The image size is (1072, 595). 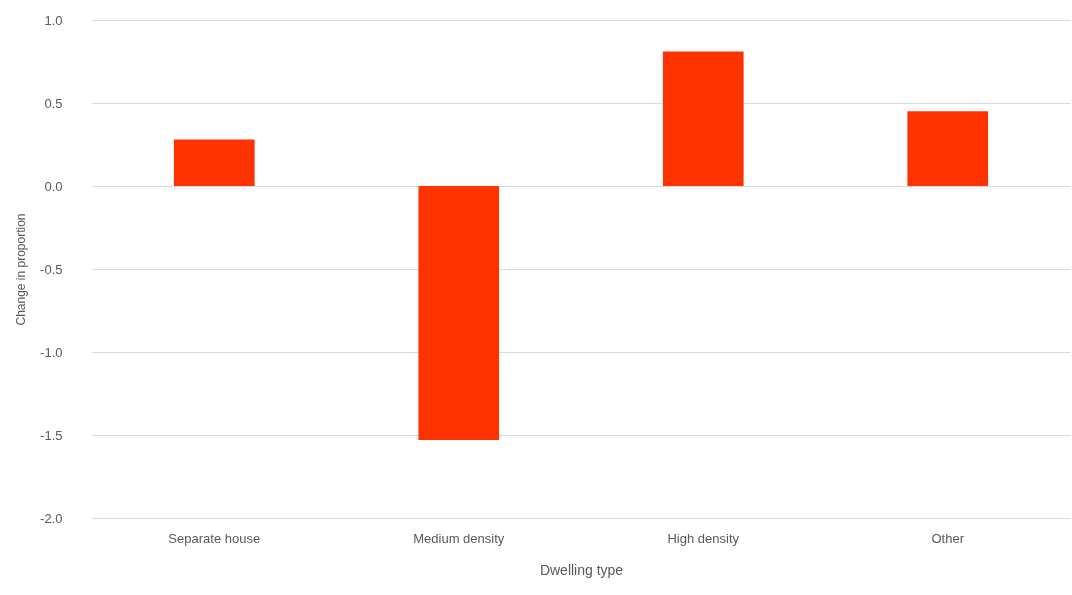 What do you see at coordinates (21, 269) in the screenshot?
I see `y-axis-title: Change in proportion` at bounding box center [21, 269].